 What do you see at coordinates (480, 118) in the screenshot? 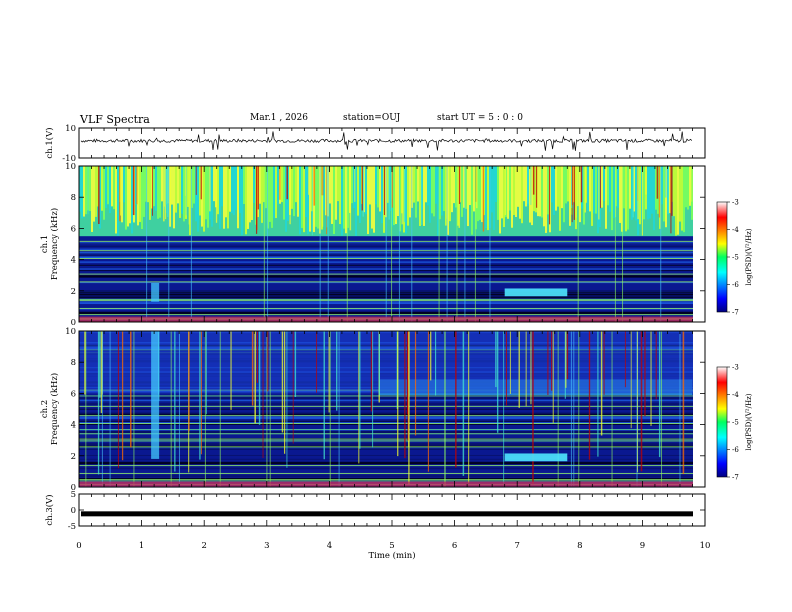
I see `start-time-label: start UT = 5 : 0 : 0` at bounding box center [480, 118].